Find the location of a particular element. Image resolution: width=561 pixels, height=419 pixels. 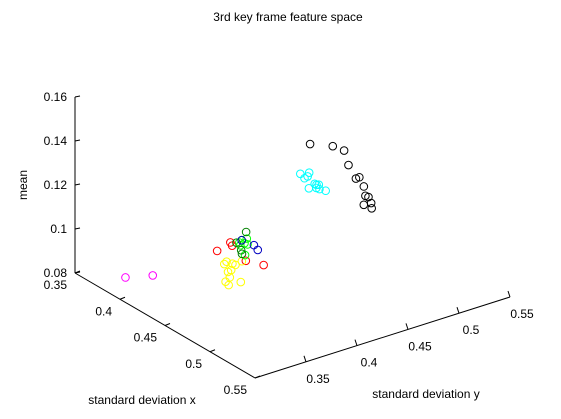

x-tick-label: 0.35 is located at coordinates (56, 285).